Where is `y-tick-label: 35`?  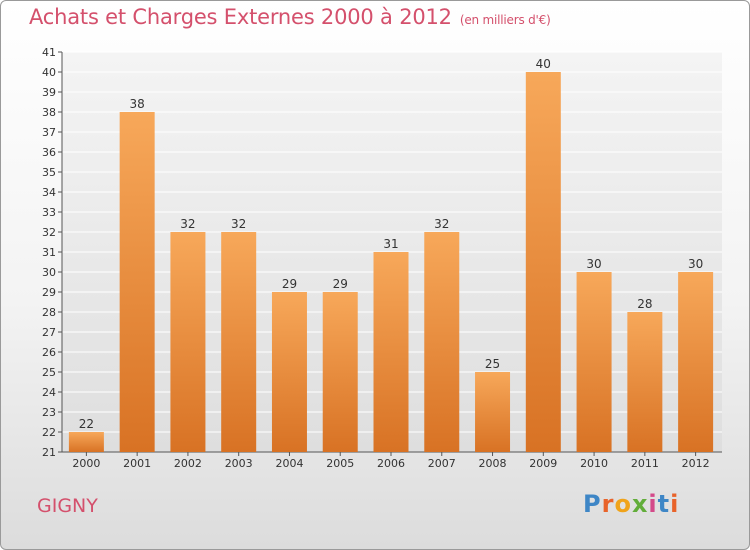
y-tick-label: 35 is located at coordinates (49, 172).